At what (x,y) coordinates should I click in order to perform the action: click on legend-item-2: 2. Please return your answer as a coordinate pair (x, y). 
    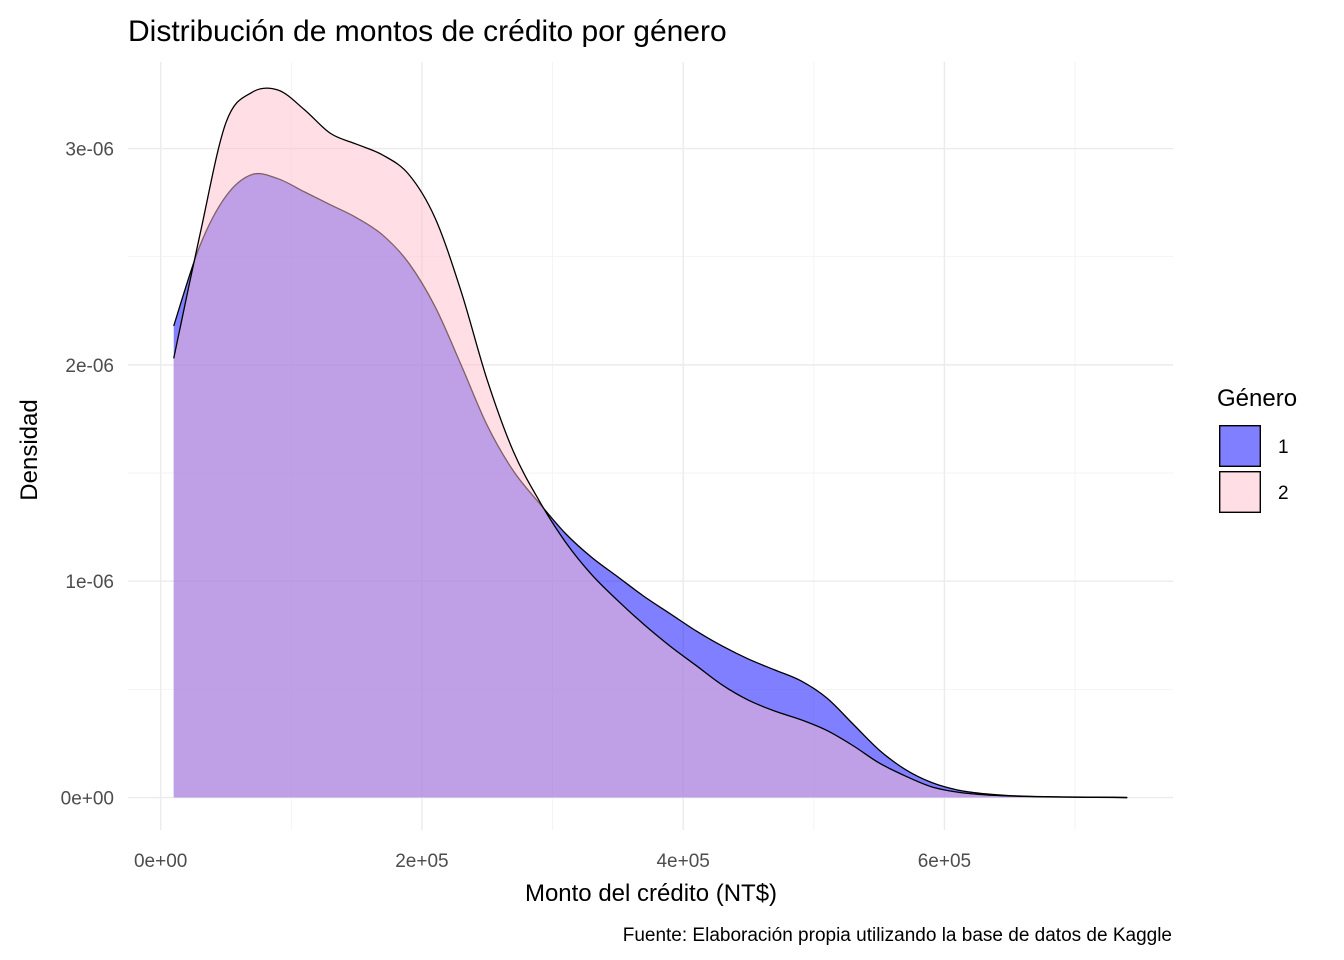
    Looking at the image, I should click on (1253, 492).